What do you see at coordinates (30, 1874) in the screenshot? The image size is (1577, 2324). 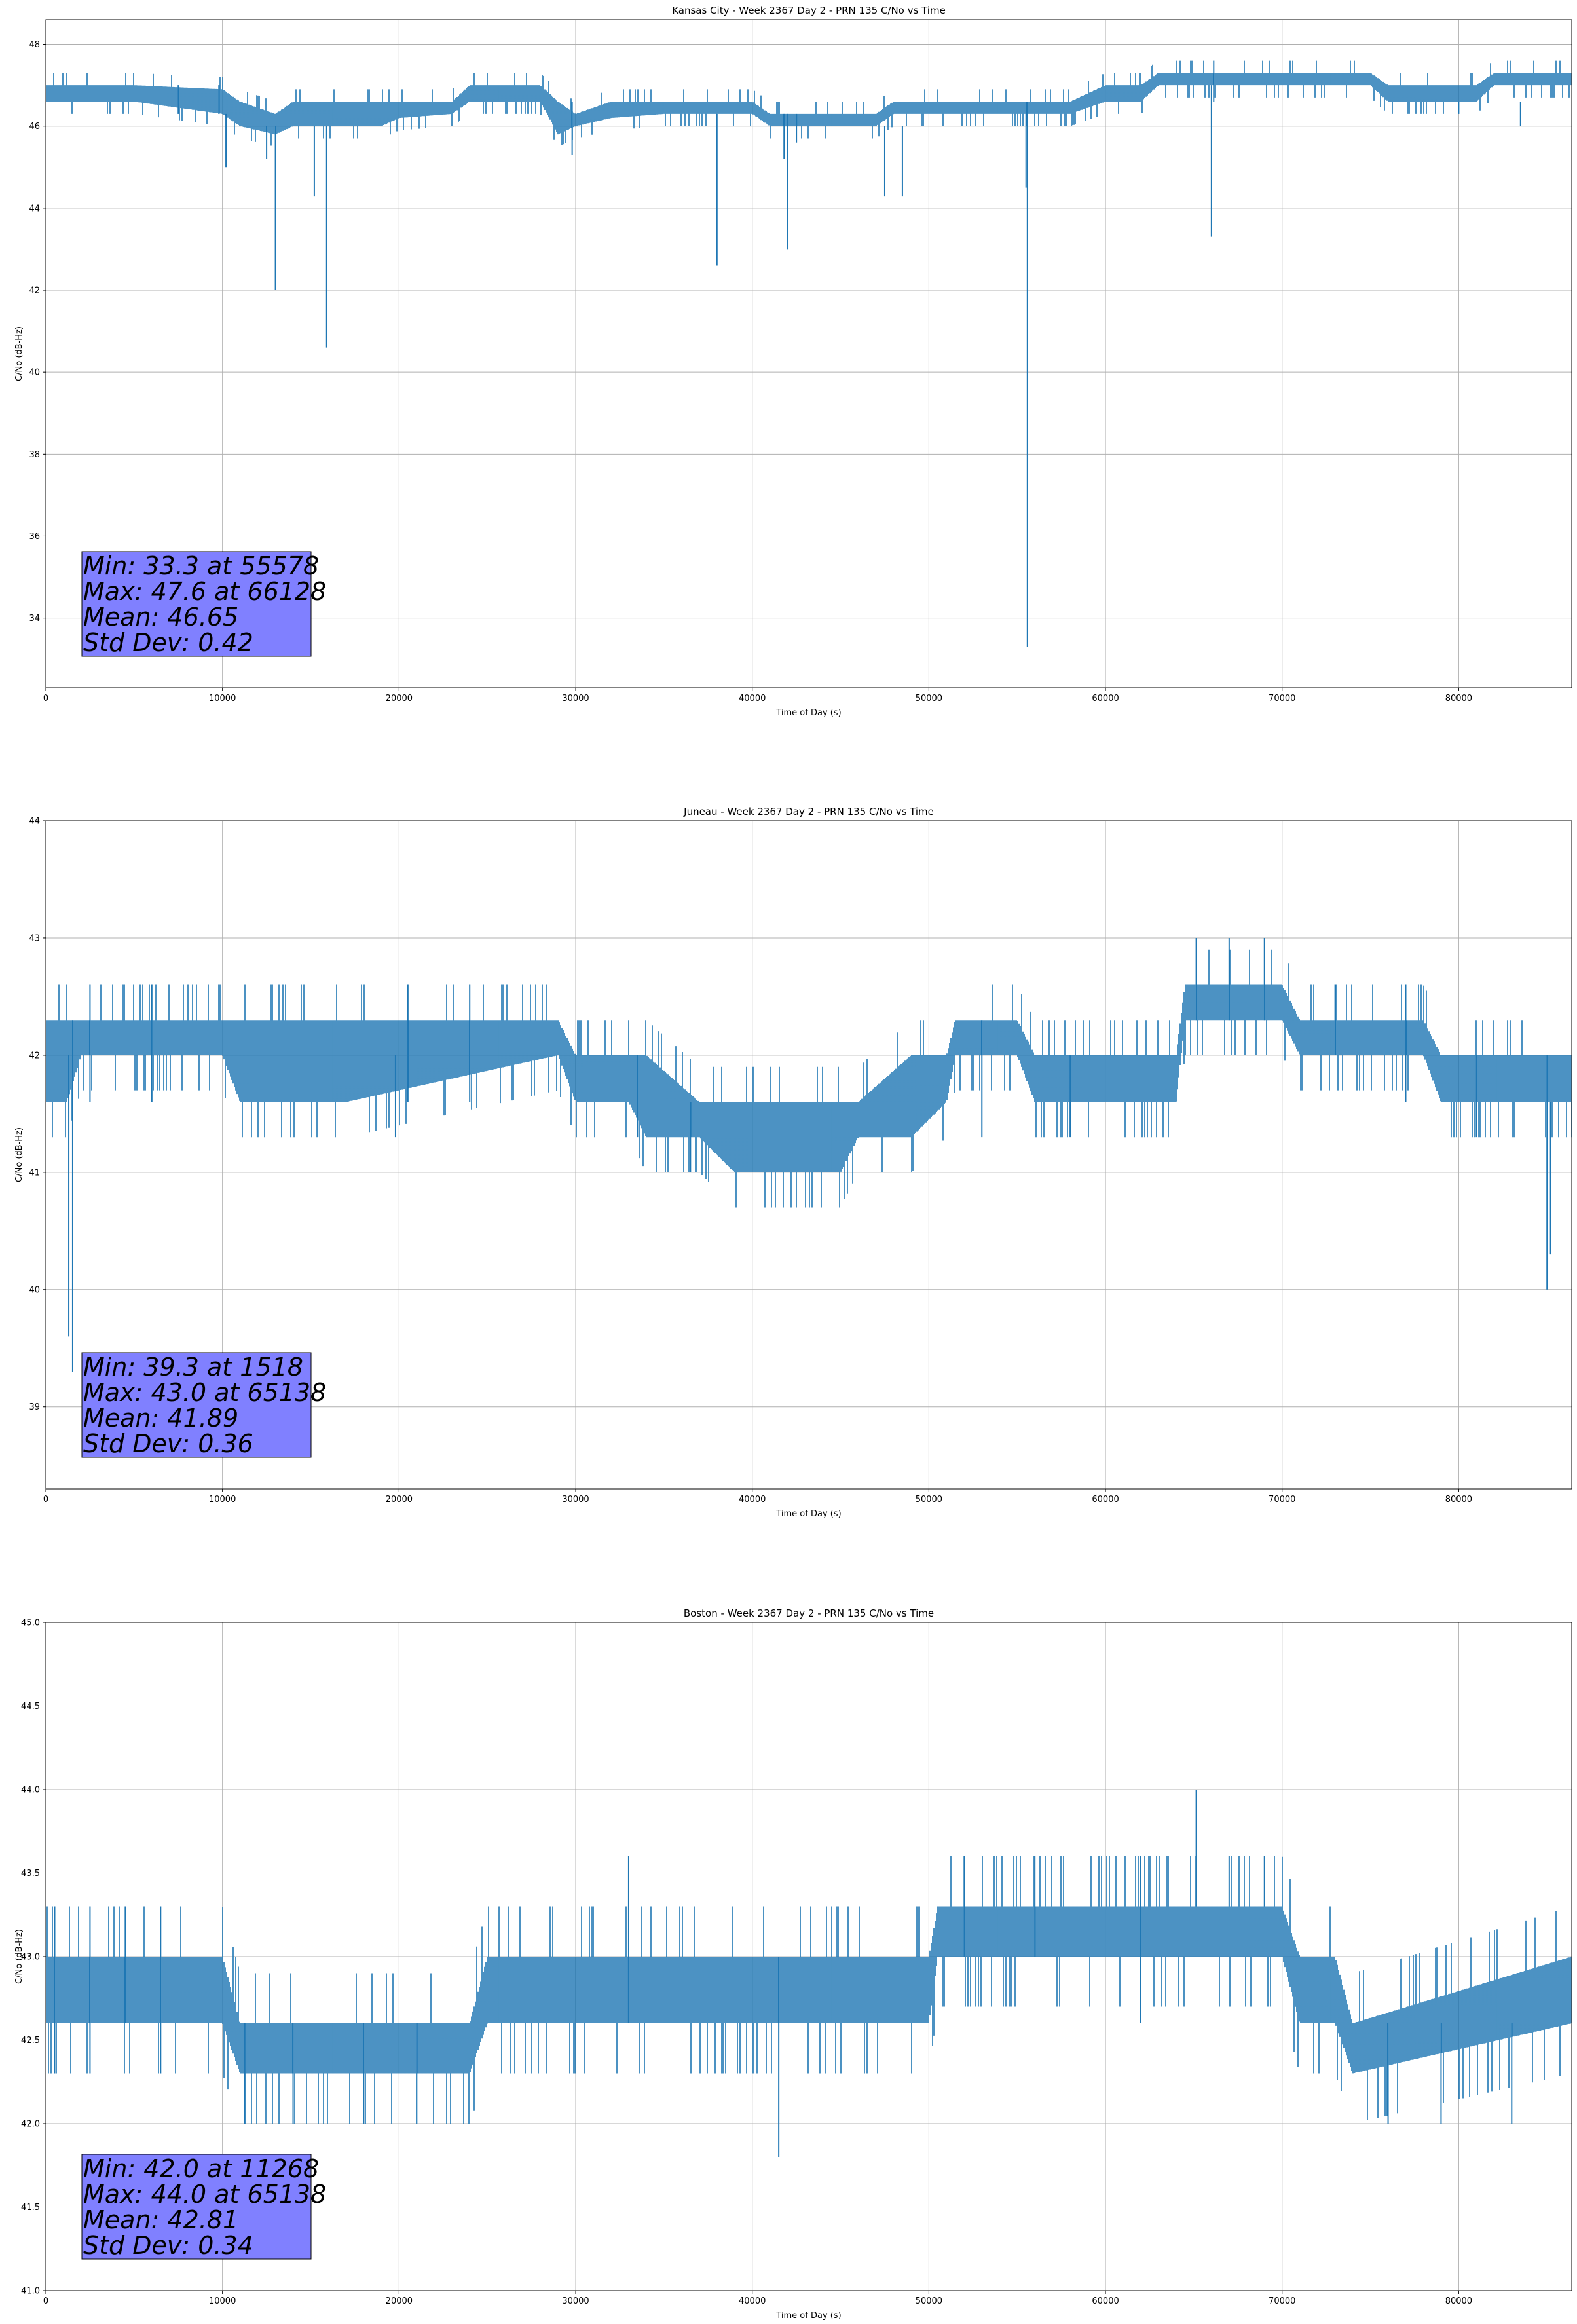 I see `y-tick-label: 43.5` at bounding box center [30, 1874].